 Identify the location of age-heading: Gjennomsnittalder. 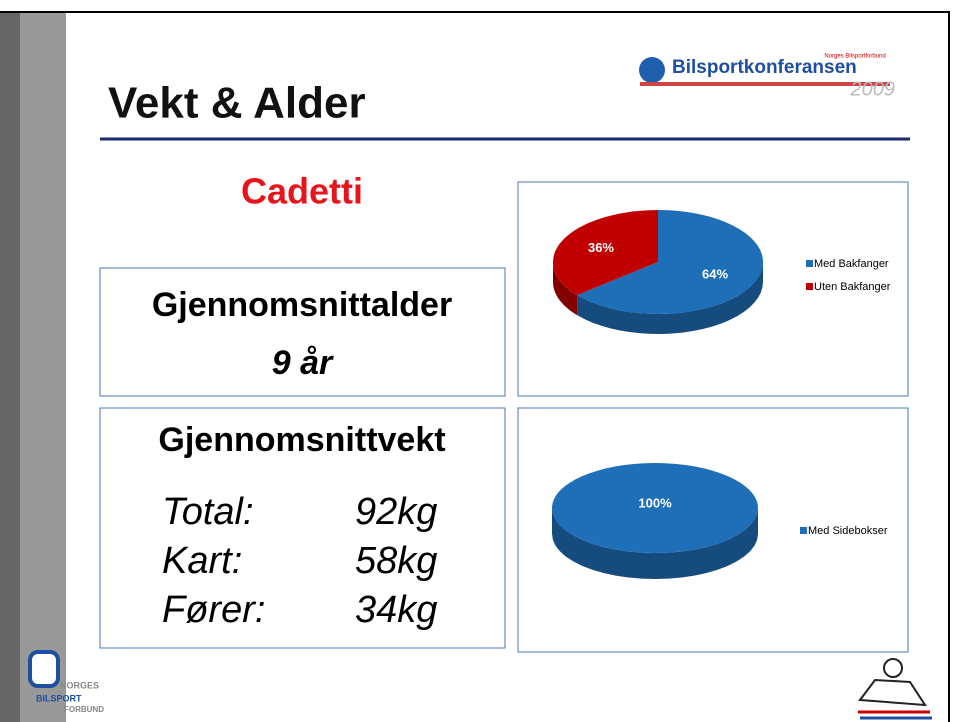
(302, 305).